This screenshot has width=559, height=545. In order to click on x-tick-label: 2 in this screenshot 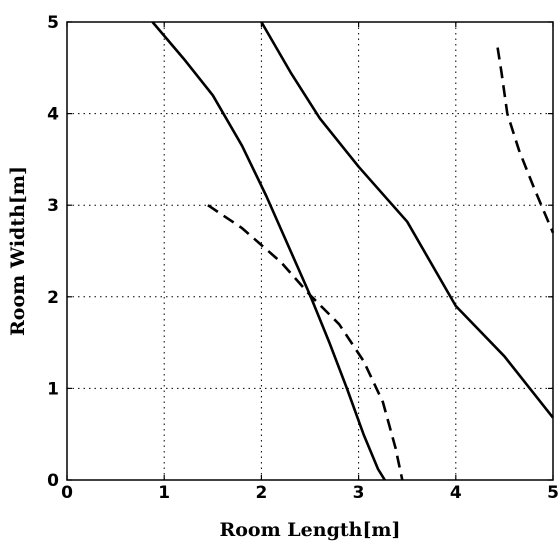, I will do `click(261, 493)`.